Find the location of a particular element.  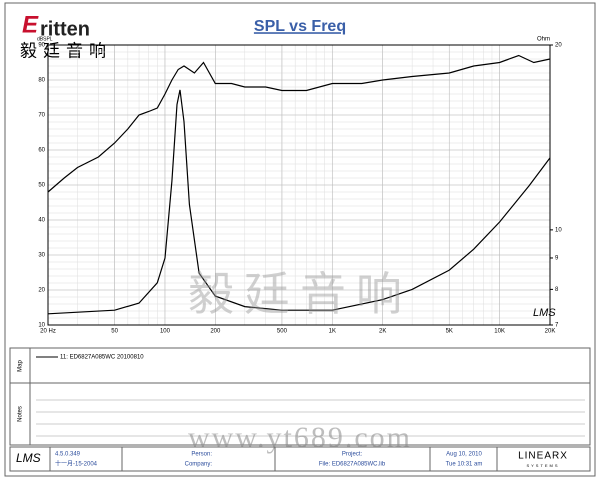

person: Person: is located at coordinates (201, 455).